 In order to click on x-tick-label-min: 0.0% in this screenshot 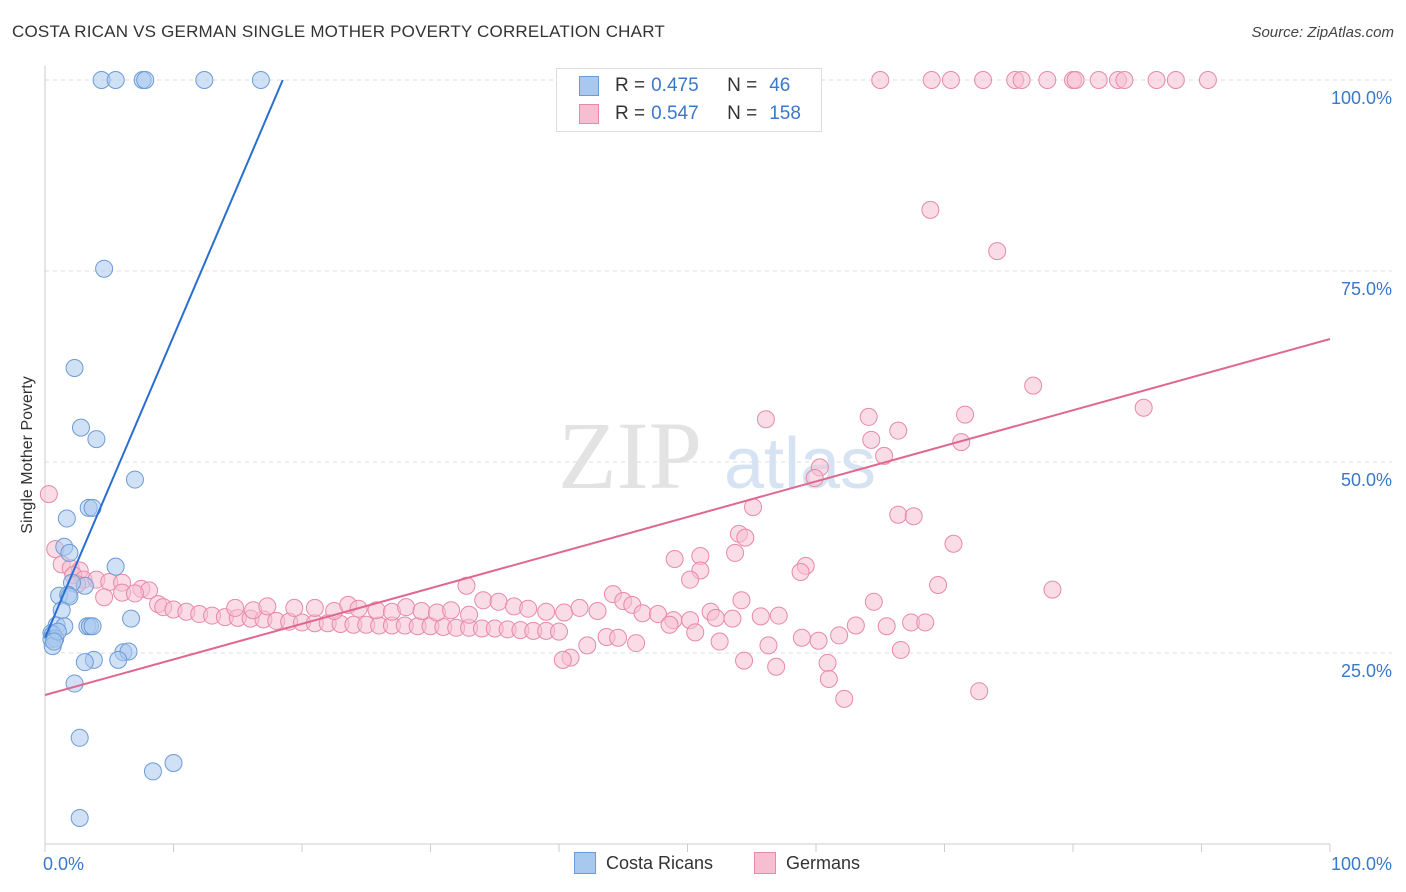, I will do `click(63, 864)`.